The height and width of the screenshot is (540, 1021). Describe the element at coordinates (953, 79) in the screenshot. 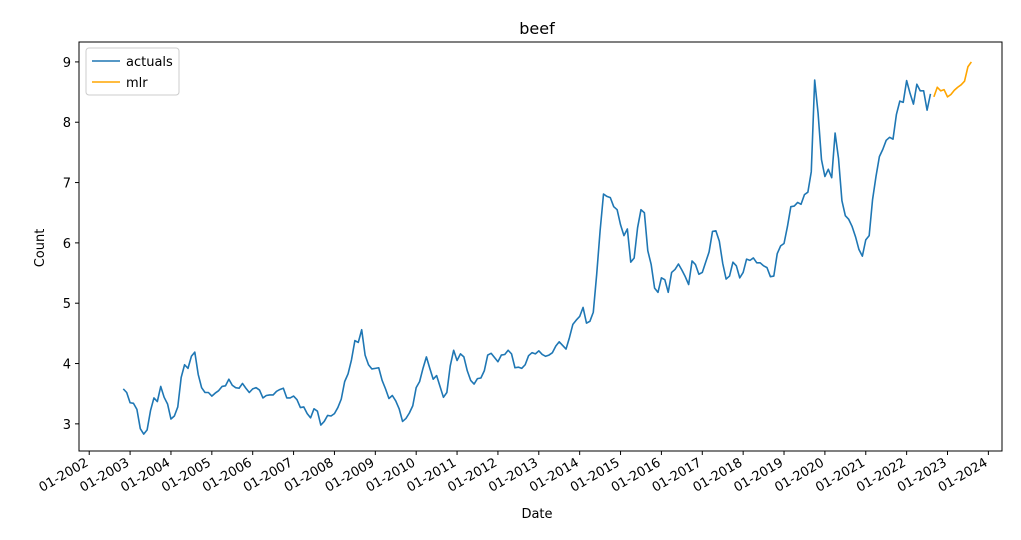

I see `series-line-mlr` at that location.